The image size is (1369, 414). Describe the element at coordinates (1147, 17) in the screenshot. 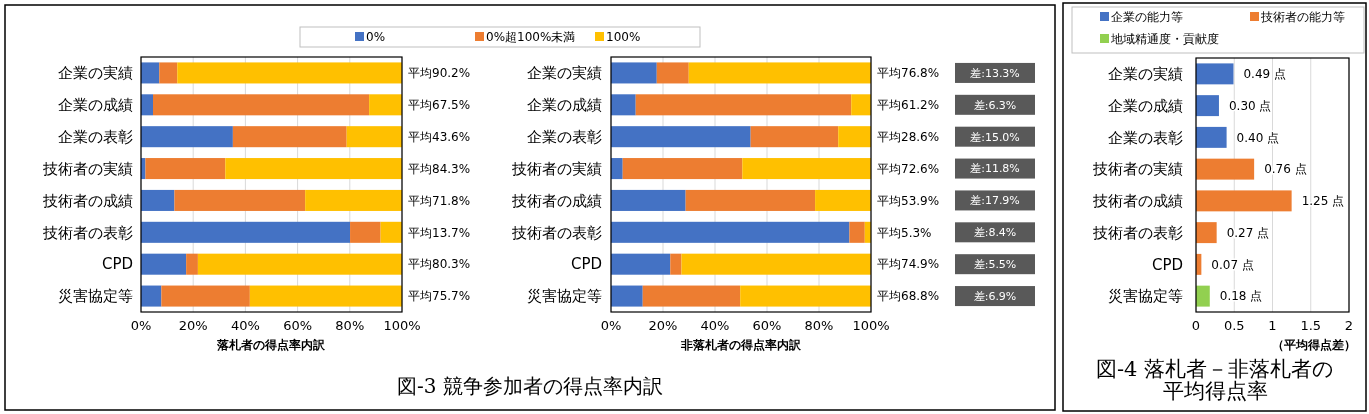

I see `legend-label: 企業の能力等` at that location.